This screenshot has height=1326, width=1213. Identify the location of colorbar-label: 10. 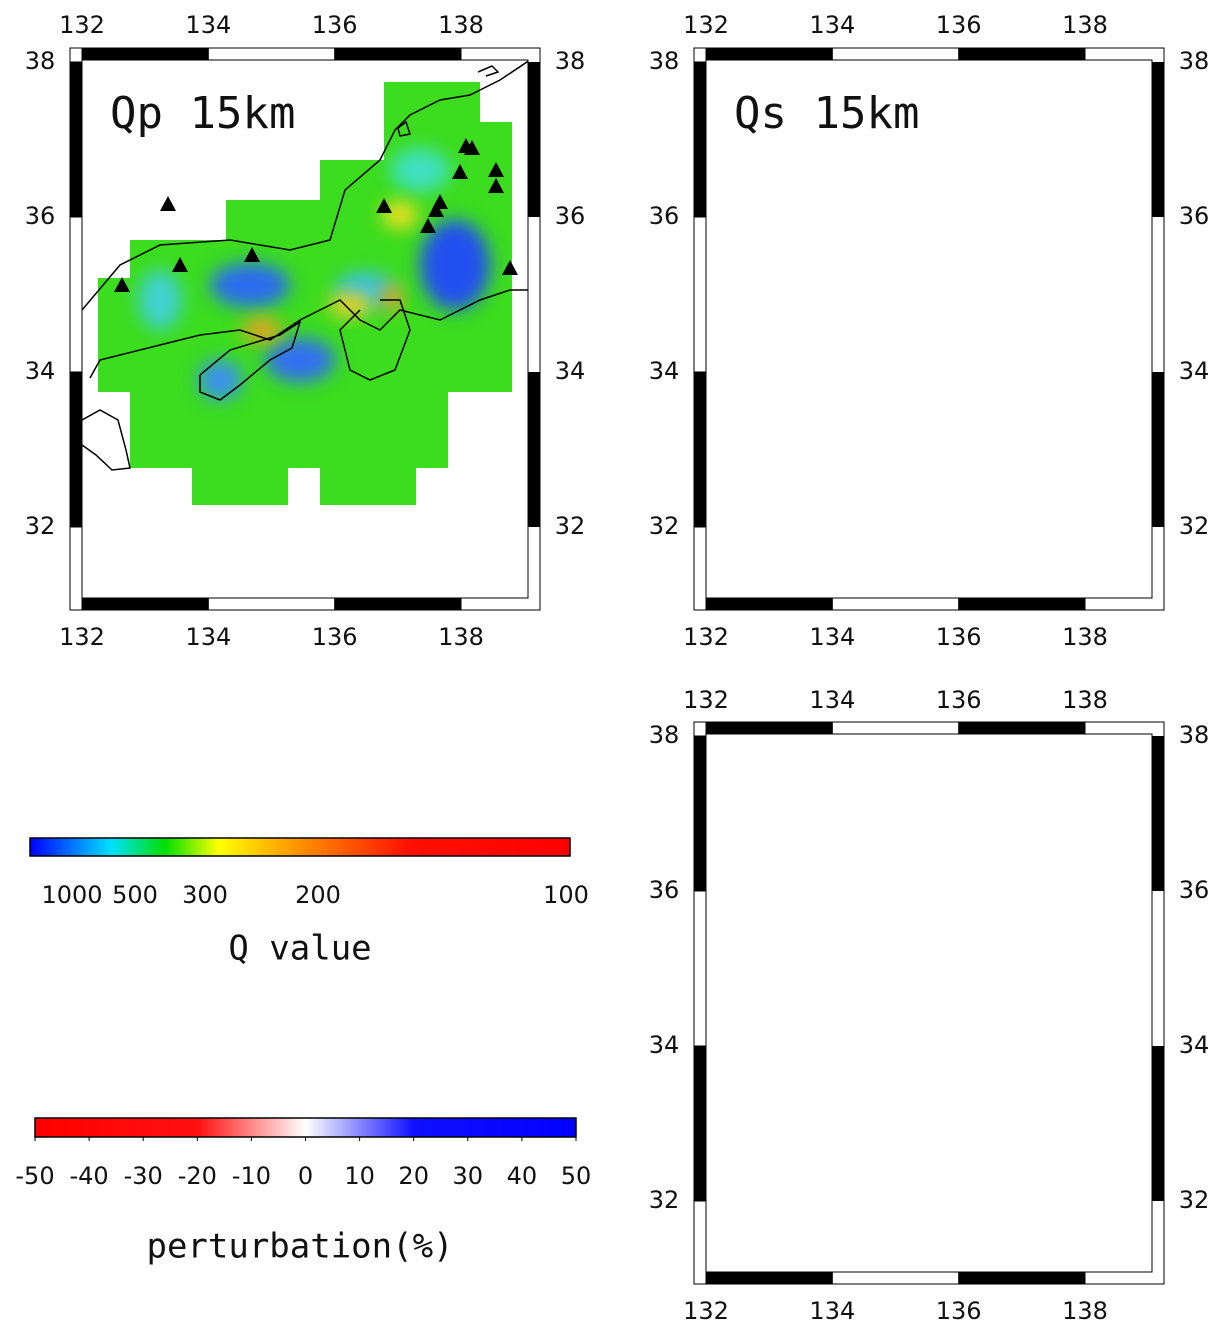
(359, 1176).